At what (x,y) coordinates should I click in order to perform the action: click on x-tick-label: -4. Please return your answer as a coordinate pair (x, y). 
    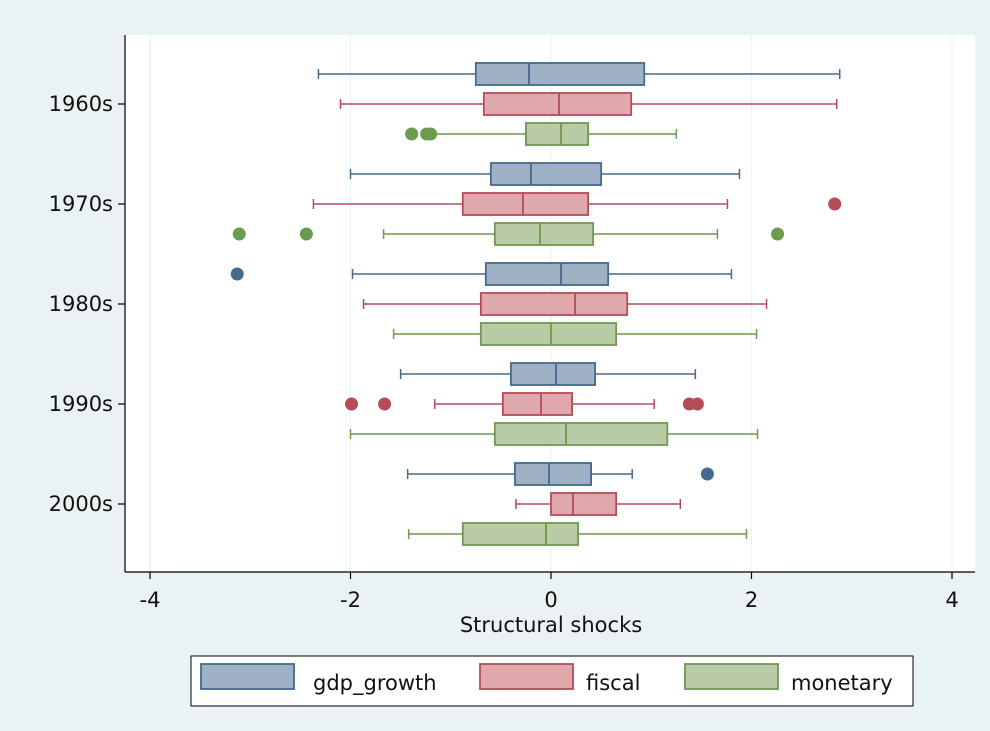
    Looking at the image, I should click on (150, 600).